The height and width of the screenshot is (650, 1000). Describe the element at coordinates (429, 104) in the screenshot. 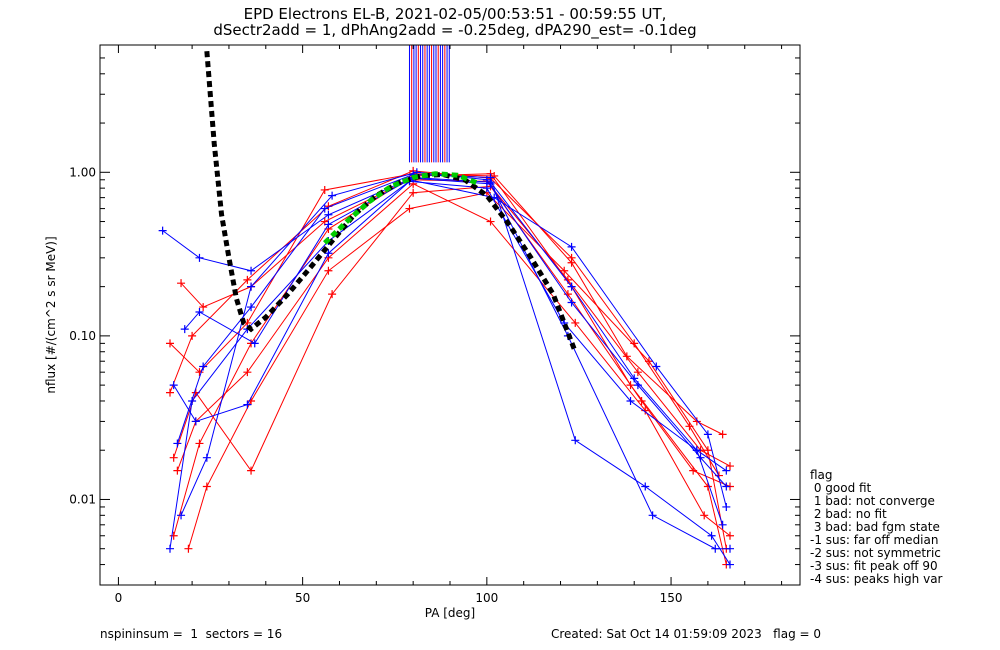

I see `spike-markers` at that location.